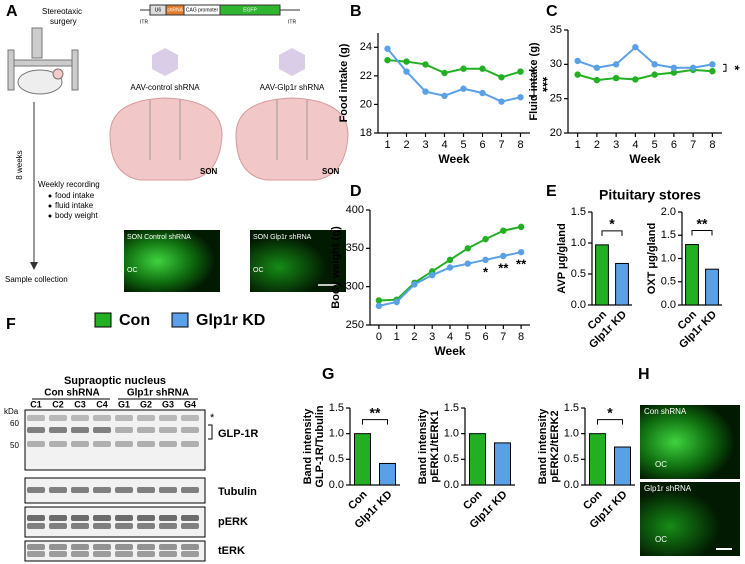 The height and width of the screenshot is (564, 745). What do you see at coordinates (292, 22) in the screenshot?
I see `construct-label: ITR` at bounding box center [292, 22].